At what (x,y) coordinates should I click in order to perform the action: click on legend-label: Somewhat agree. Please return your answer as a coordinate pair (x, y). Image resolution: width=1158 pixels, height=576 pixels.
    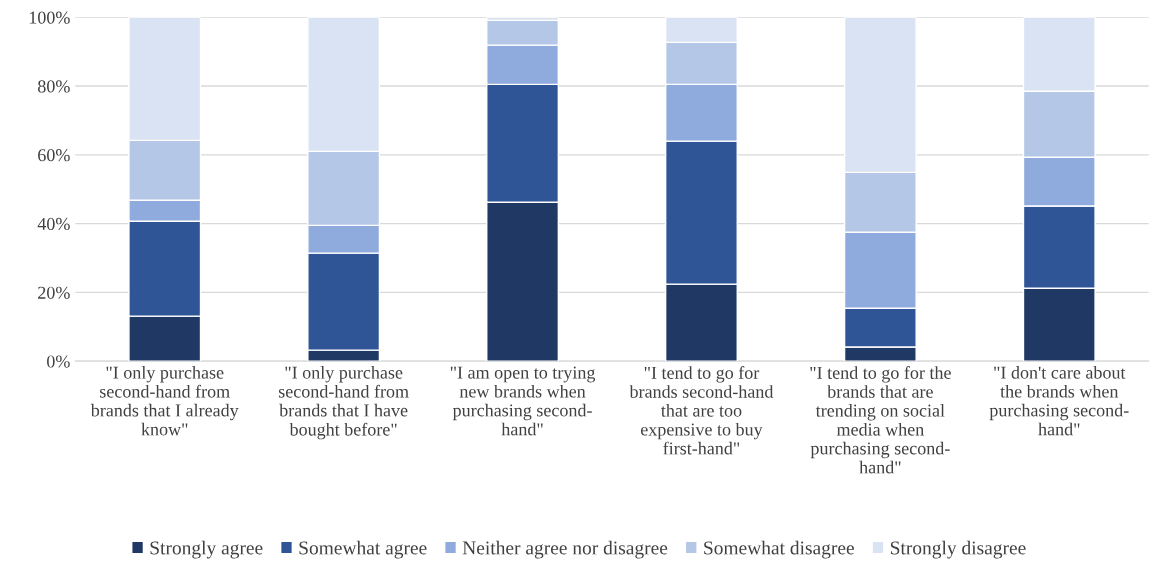
    Looking at the image, I should click on (363, 549).